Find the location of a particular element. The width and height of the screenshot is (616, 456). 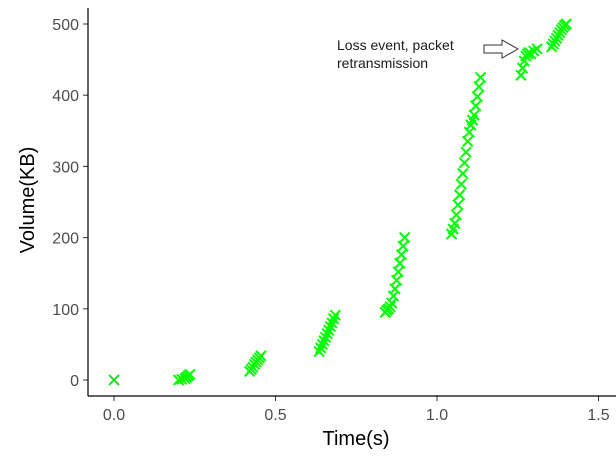

y-tick-label: 200 is located at coordinates (65, 239).